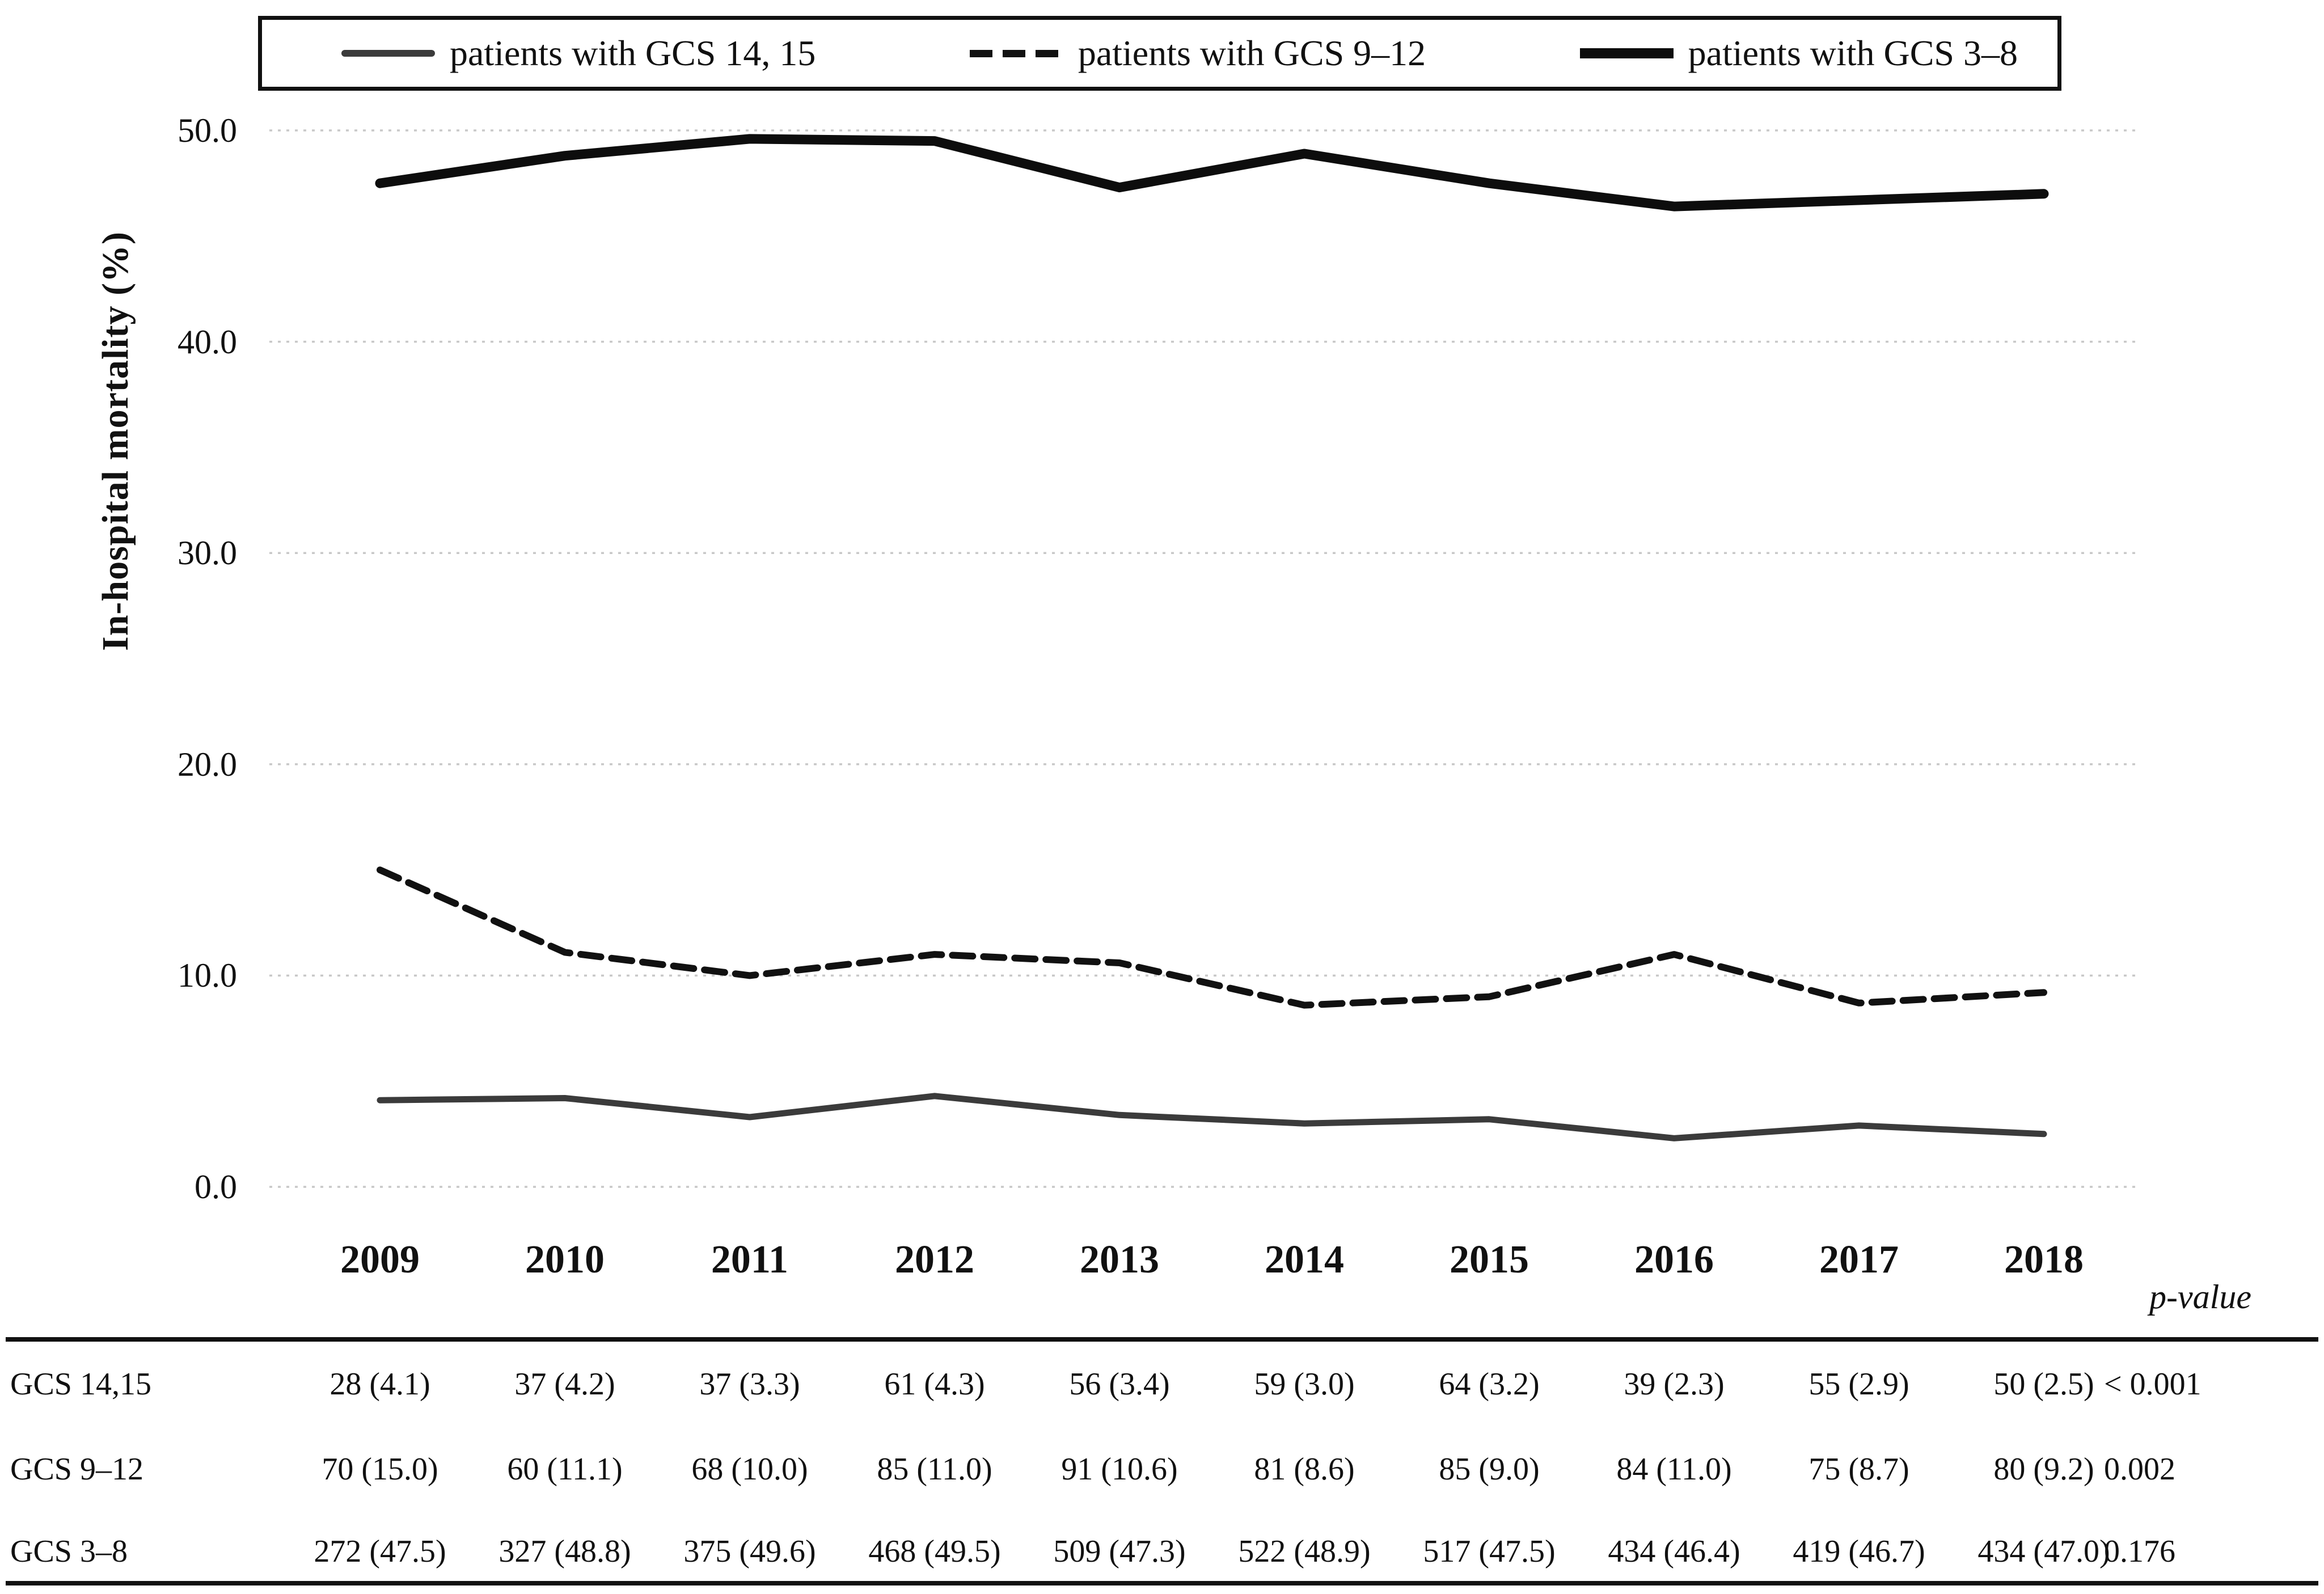  I want to click on table-cell: 434 (47.0), so click(2043, 1551).